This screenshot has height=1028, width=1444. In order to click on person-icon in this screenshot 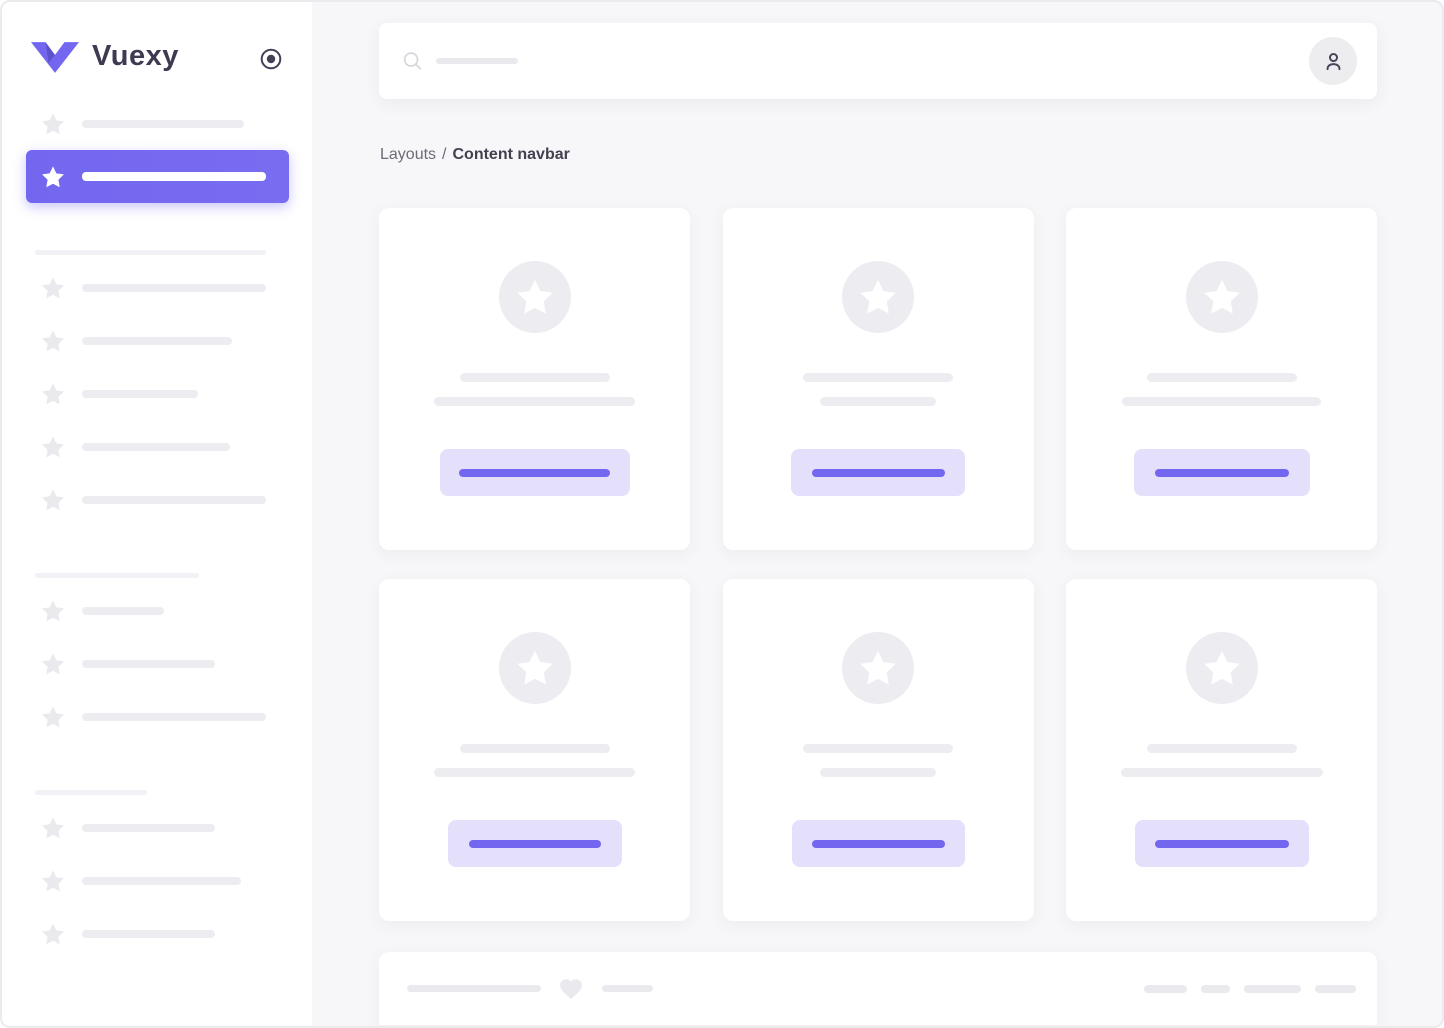, I will do `click(1333, 61)`.